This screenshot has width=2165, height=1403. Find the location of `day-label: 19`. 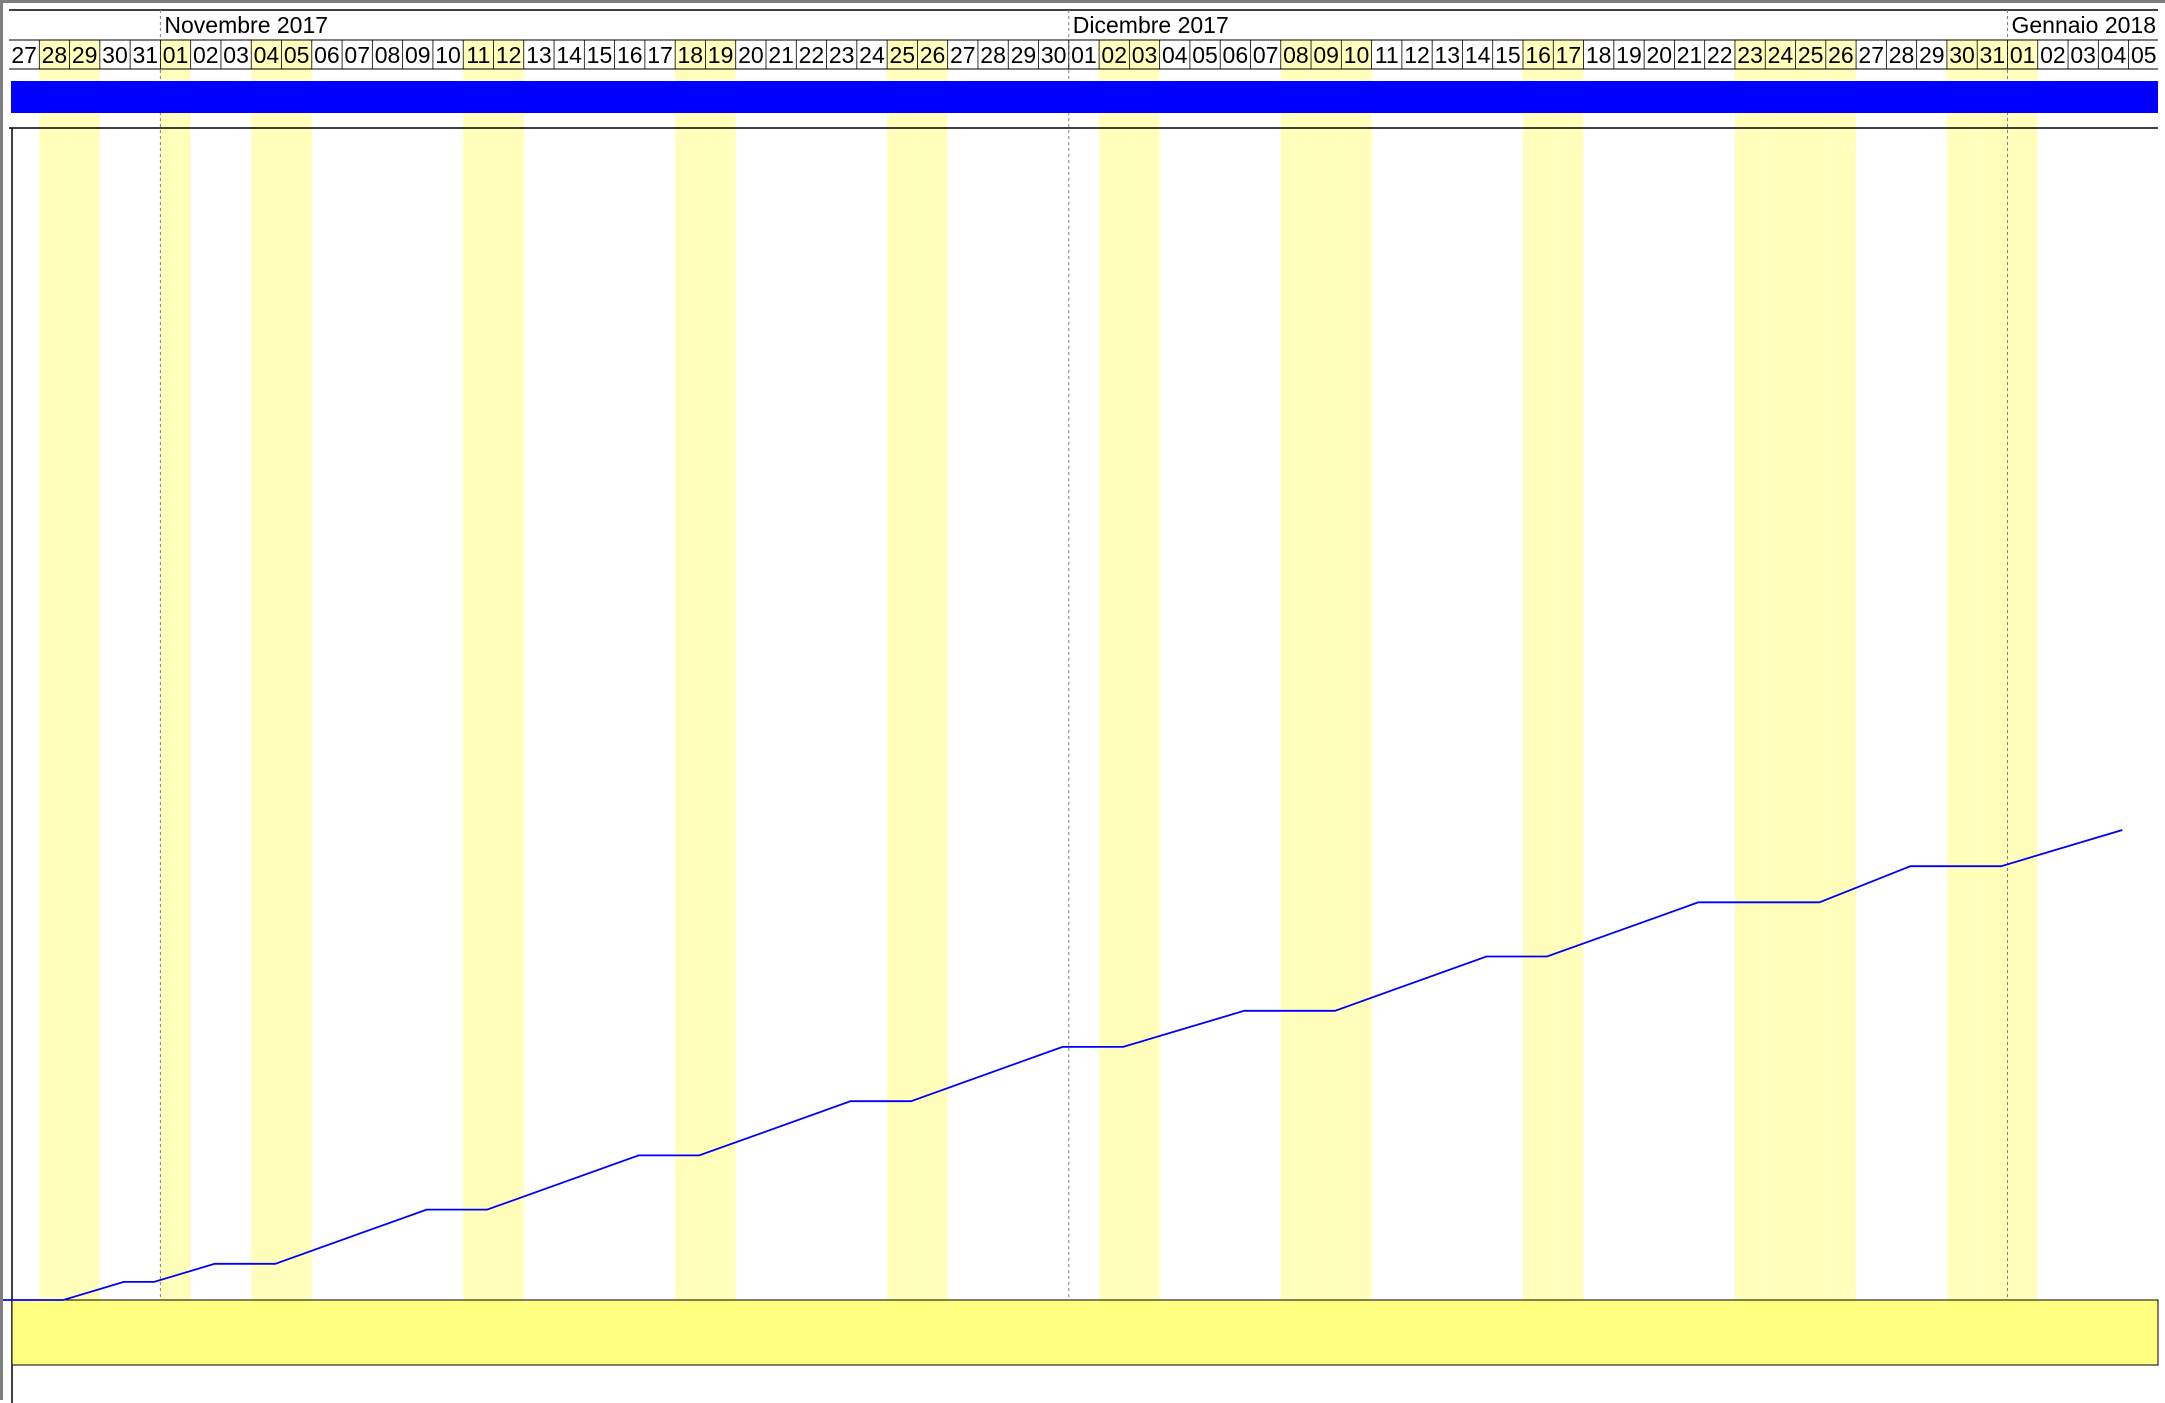

day-label: 19 is located at coordinates (721, 55).